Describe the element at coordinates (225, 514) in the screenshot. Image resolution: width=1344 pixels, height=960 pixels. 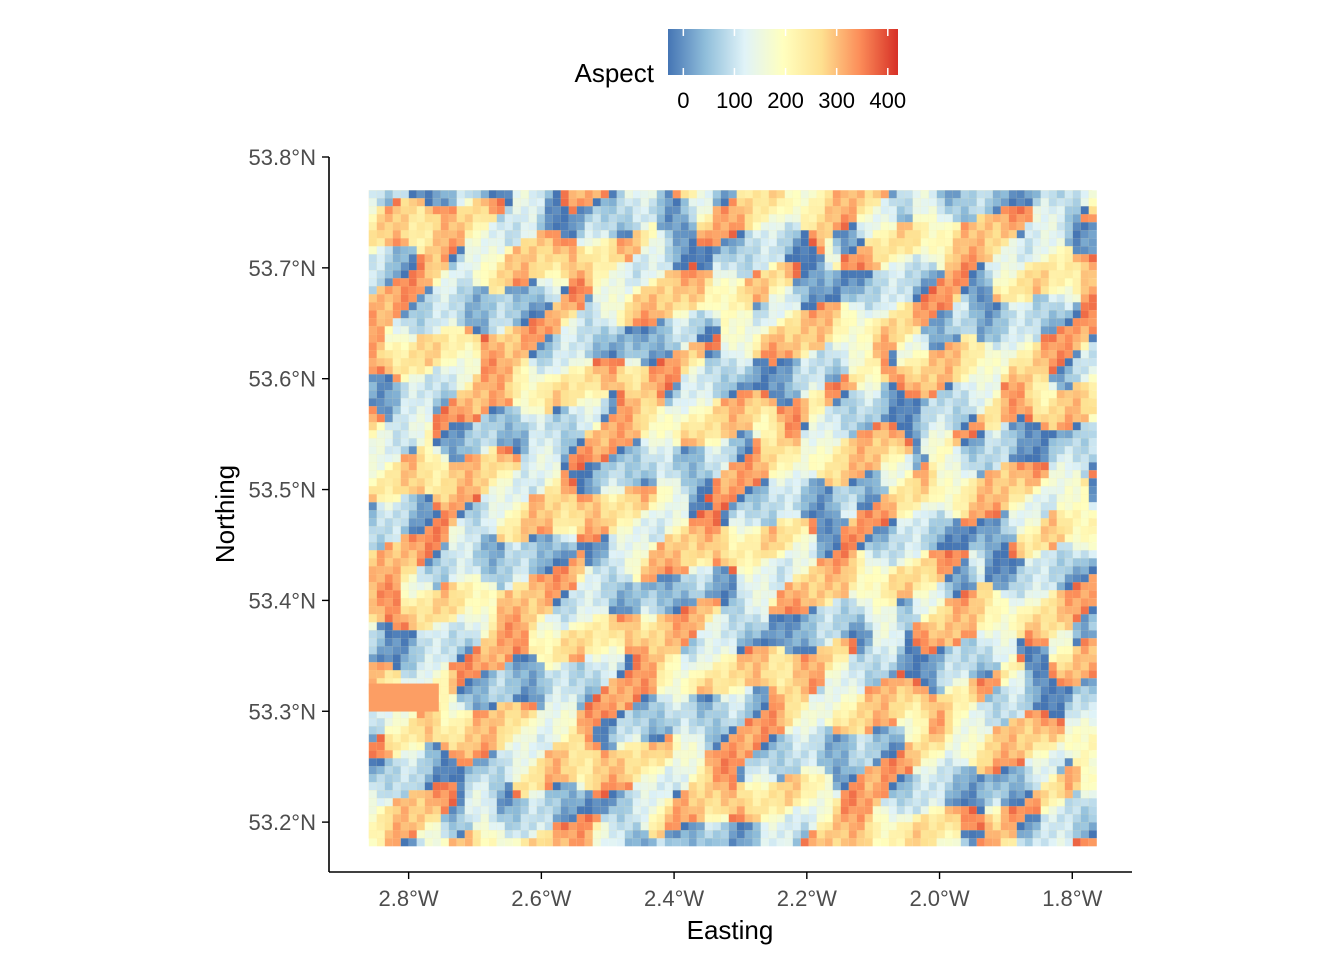
I see `y-axis-label: Northing` at that location.